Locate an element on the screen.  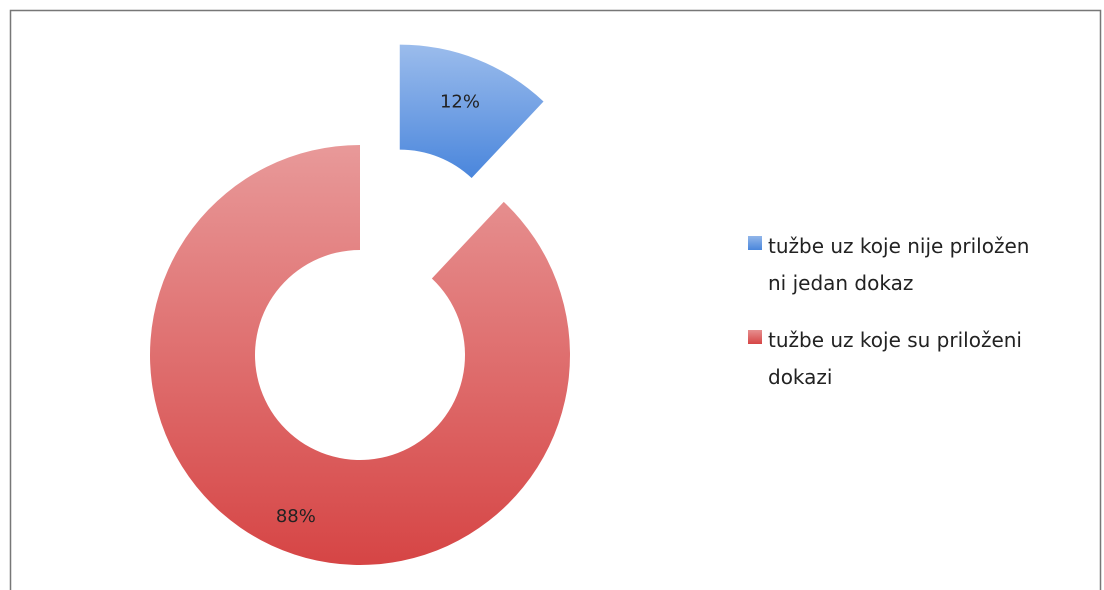
legend-item: tužbe uz koje su priloženi dokazi is located at coordinates (898, 359).